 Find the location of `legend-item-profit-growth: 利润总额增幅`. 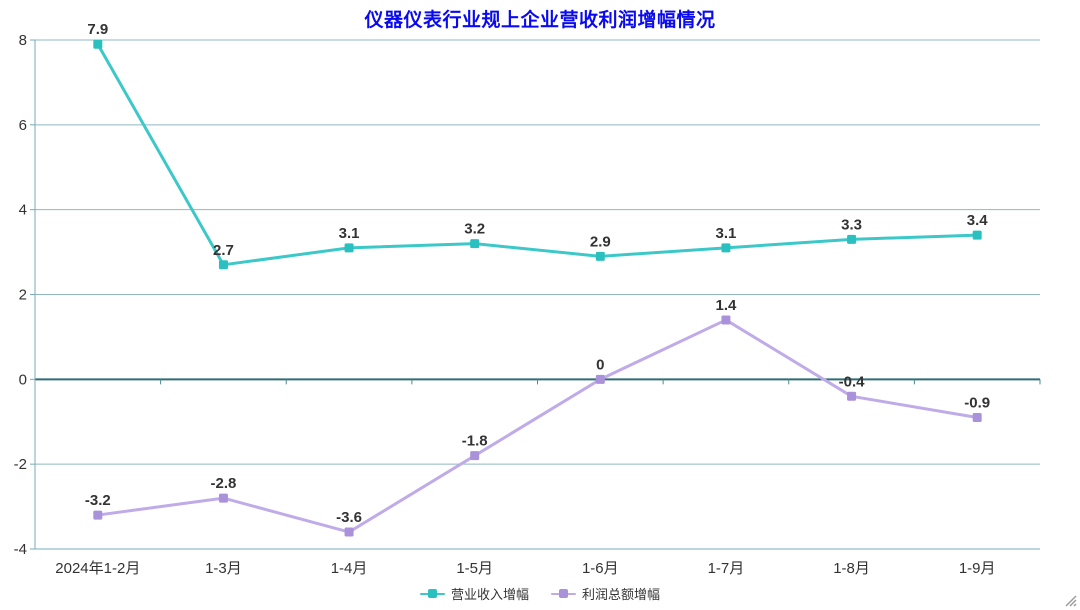

legend-item-profit-growth: 利润总额增幅 is located at coordinates (605, 593).